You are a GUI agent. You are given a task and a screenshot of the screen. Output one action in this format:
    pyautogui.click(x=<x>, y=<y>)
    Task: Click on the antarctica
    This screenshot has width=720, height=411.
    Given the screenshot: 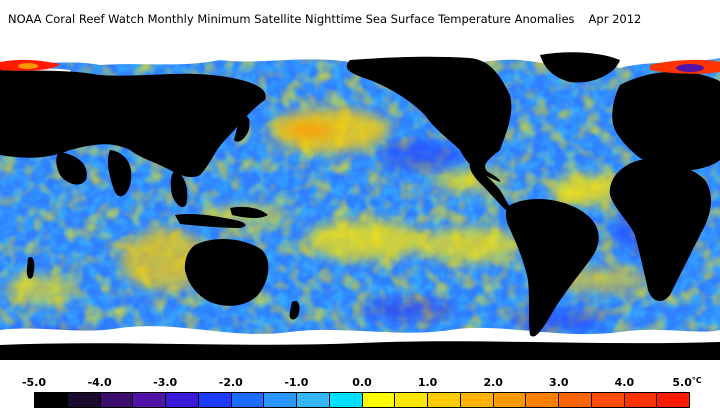 What is the action you would take?
    pyautogui.click(x=360, y=350)
    